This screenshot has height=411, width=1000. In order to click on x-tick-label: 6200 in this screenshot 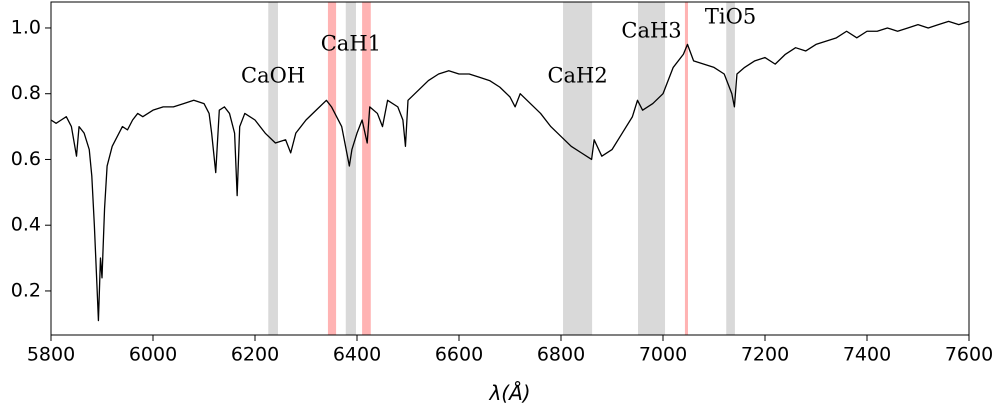, I will do `click(255, 355)`.